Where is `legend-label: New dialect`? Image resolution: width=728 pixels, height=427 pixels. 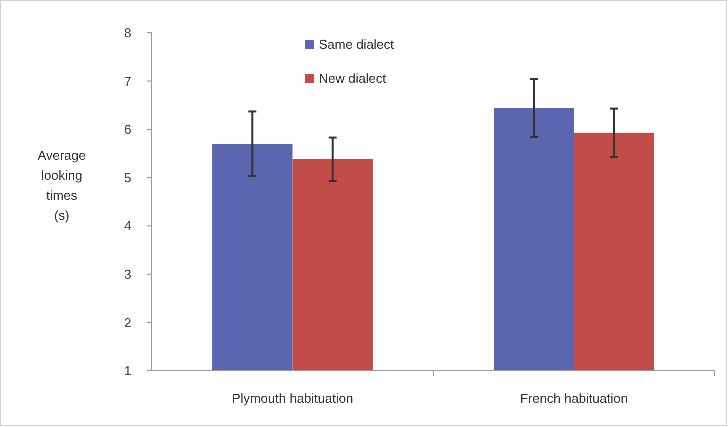
legend-label: New dialect is located at coordinates (353, 78).